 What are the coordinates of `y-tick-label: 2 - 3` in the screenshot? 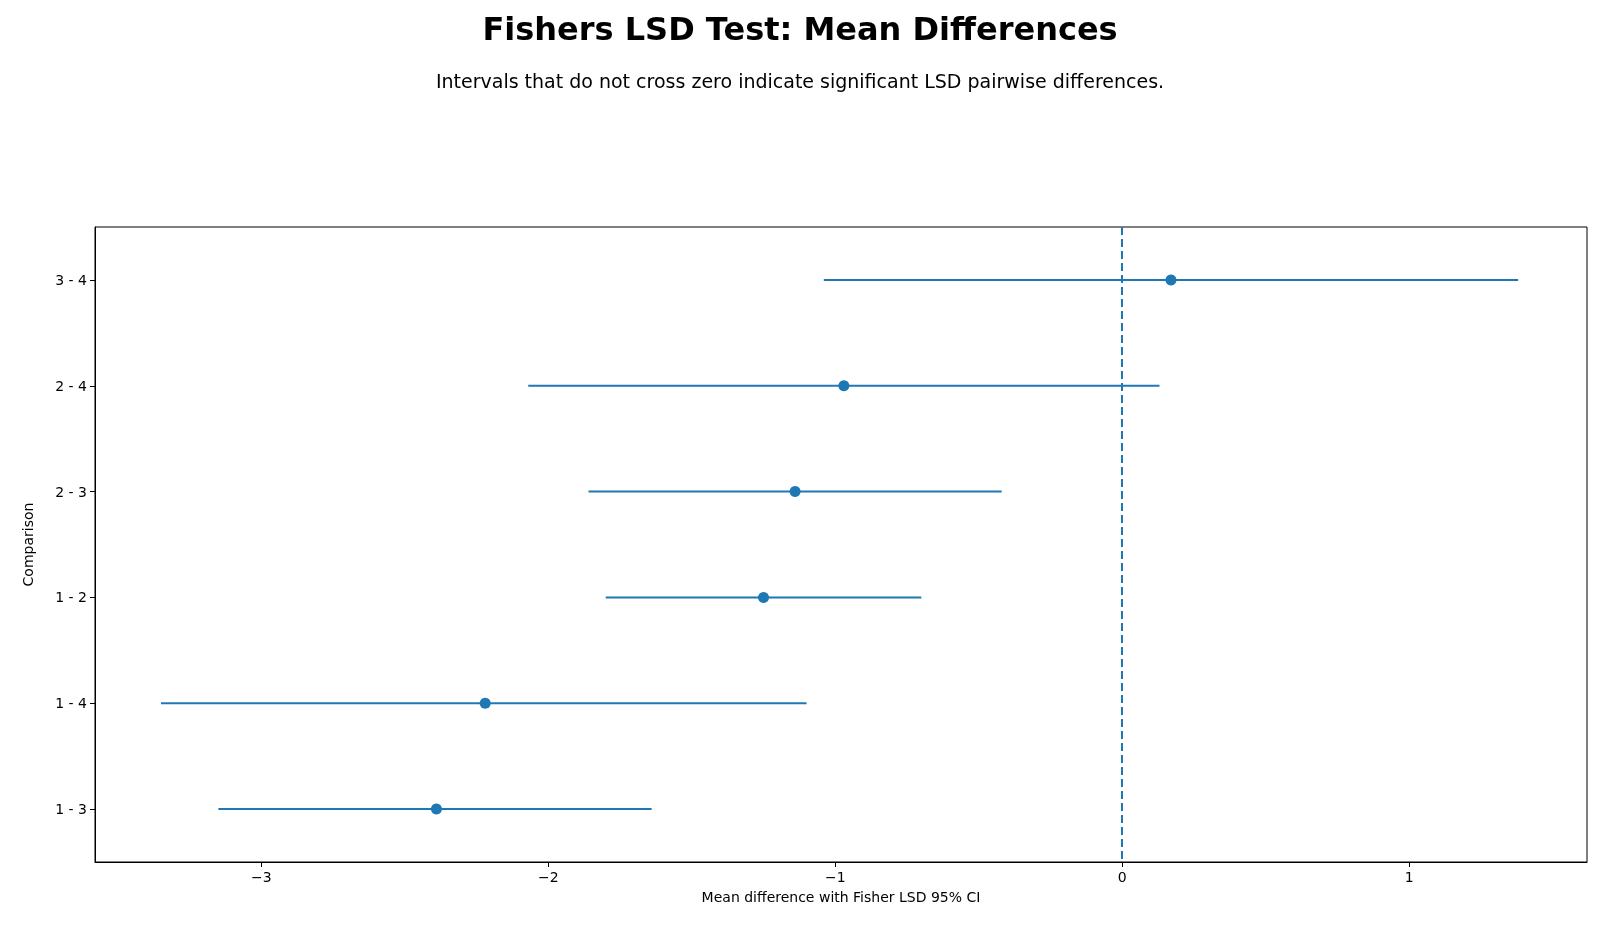 It's located at (71, 491).